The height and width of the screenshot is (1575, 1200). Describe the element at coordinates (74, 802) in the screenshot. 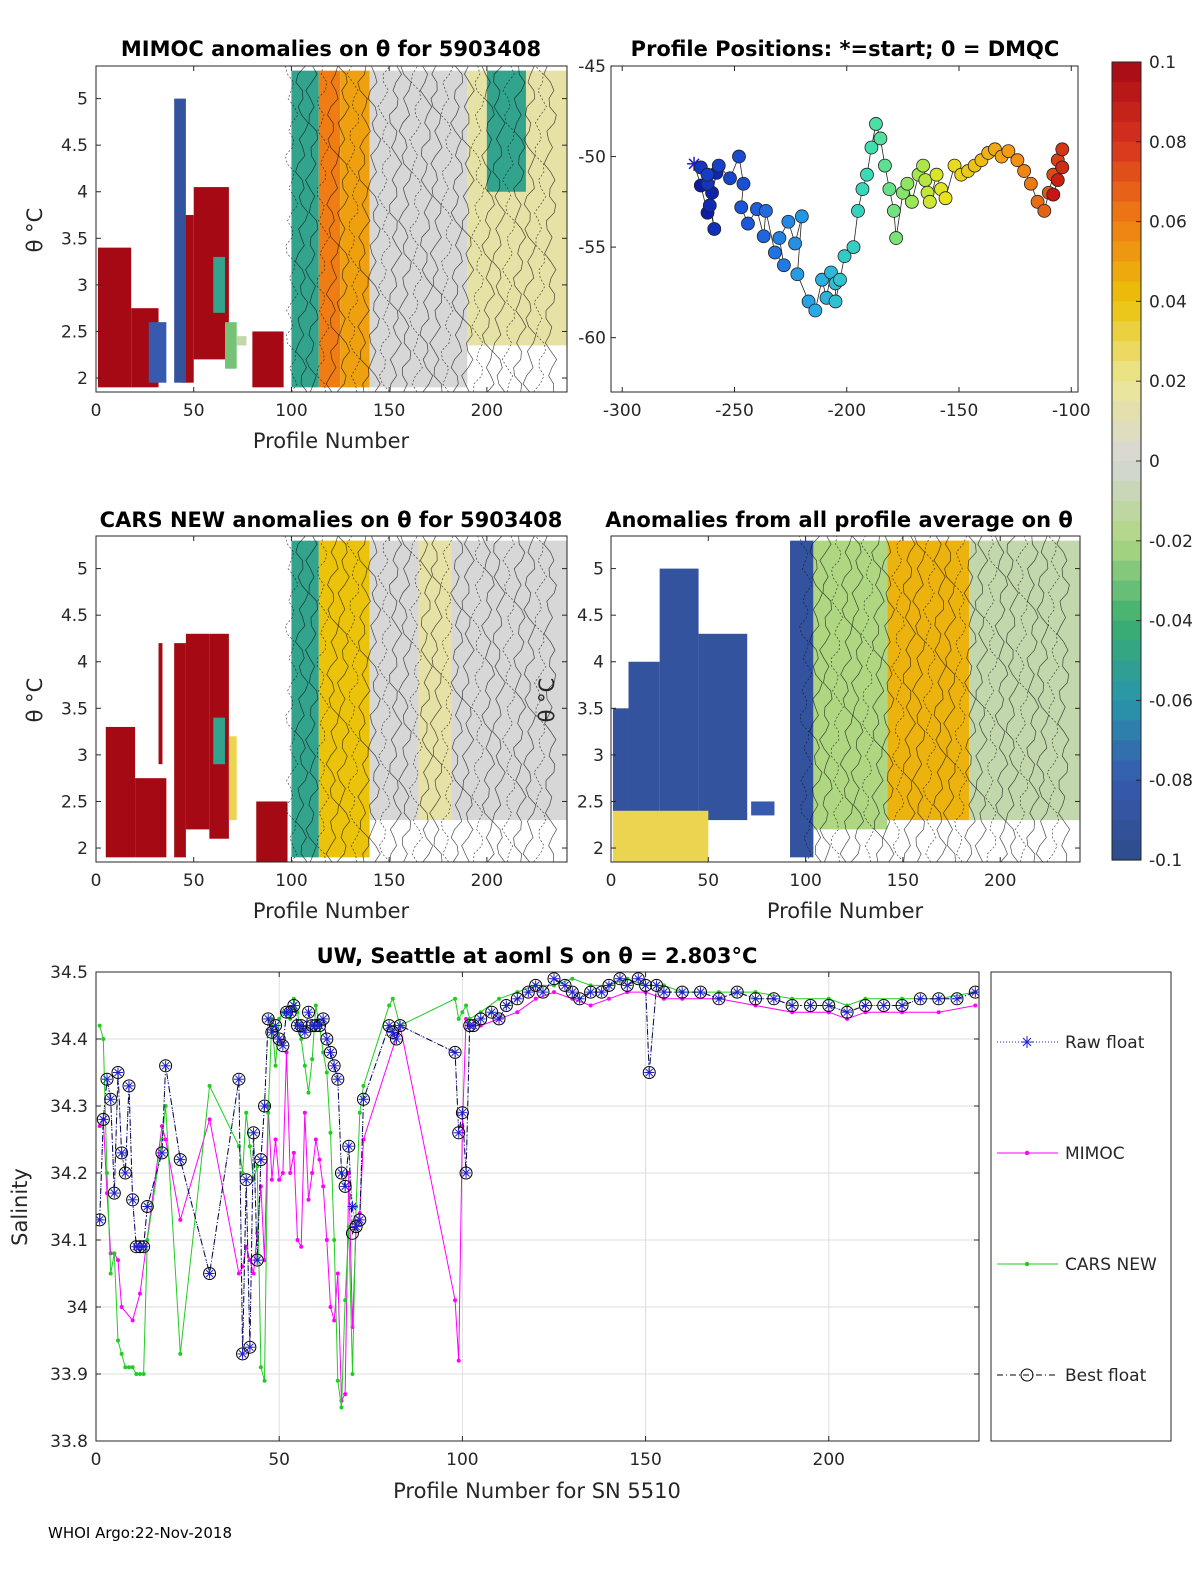

I see `y-tick-label: 2.5` at that location.